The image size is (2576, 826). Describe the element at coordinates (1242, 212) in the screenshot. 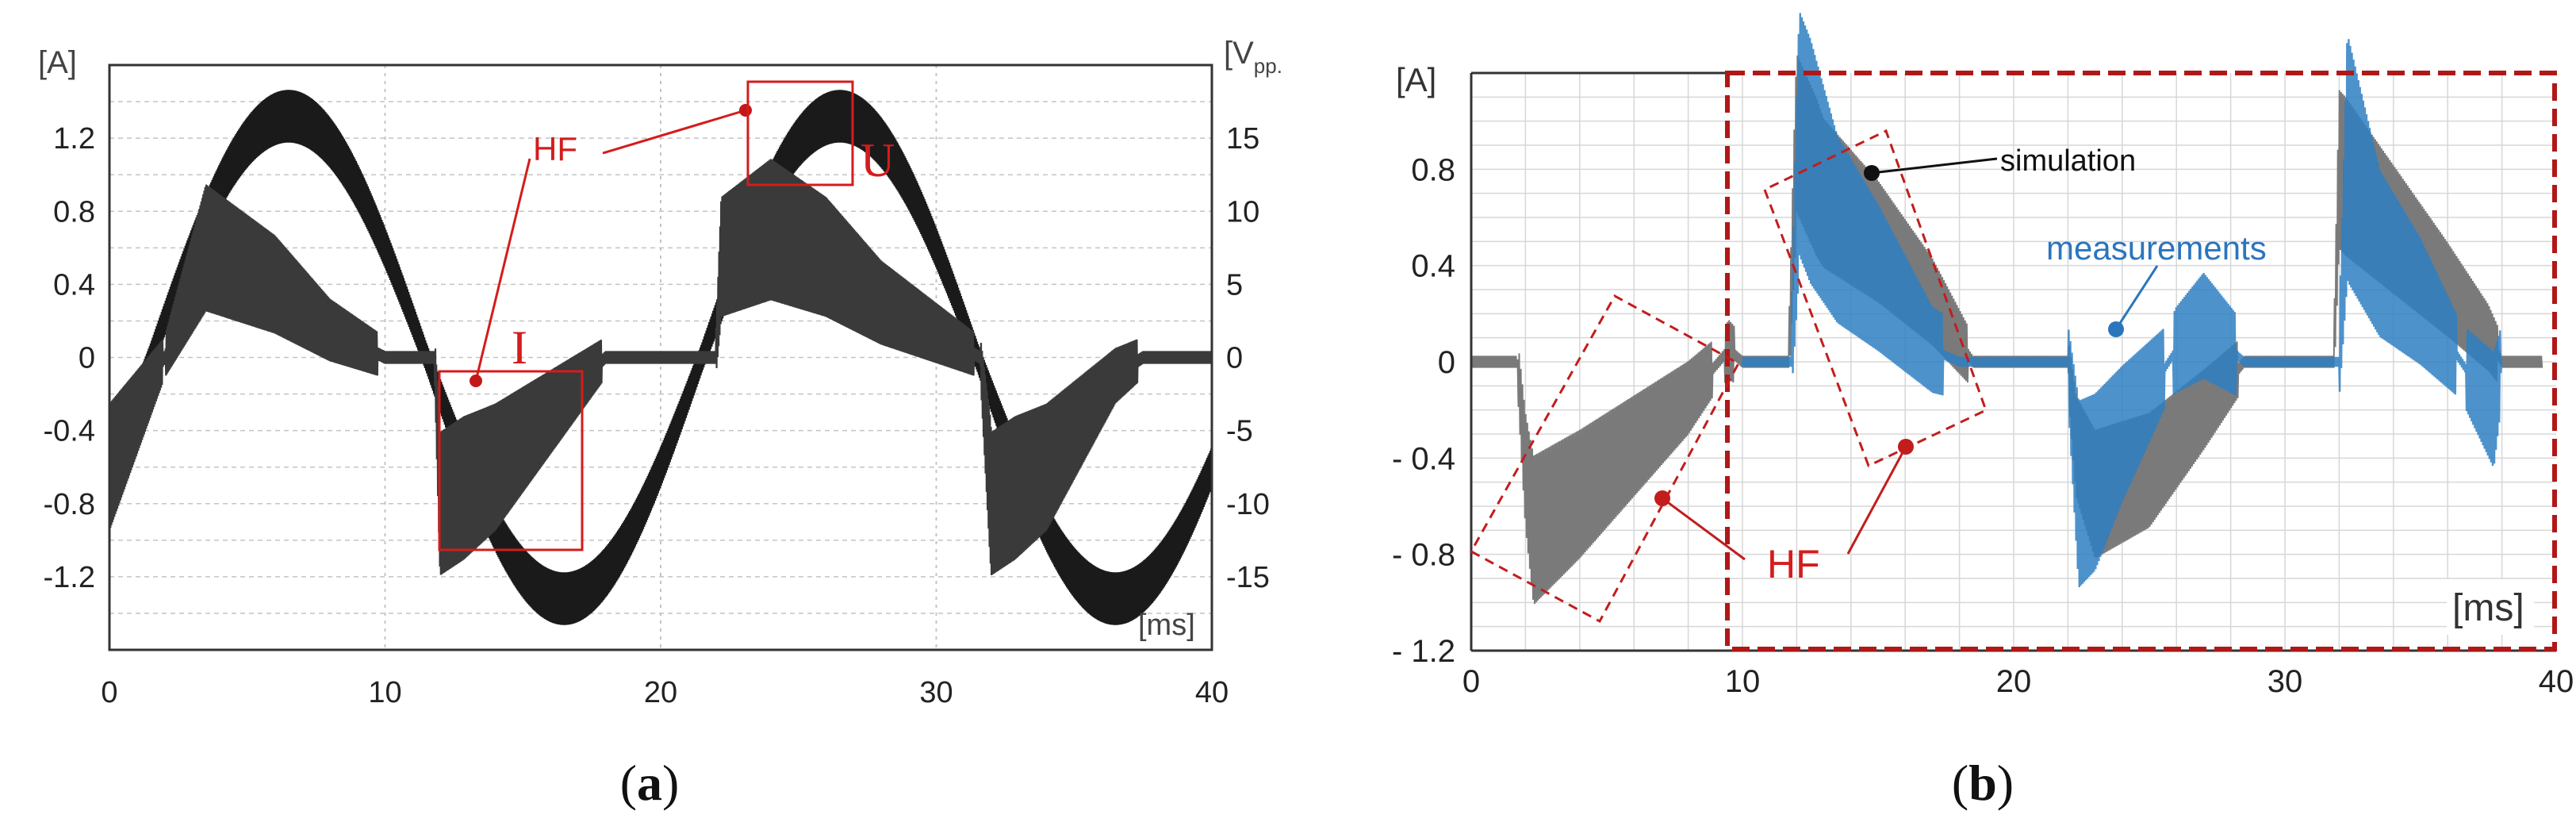

I see `y-right-tick-label: 10` at that location.